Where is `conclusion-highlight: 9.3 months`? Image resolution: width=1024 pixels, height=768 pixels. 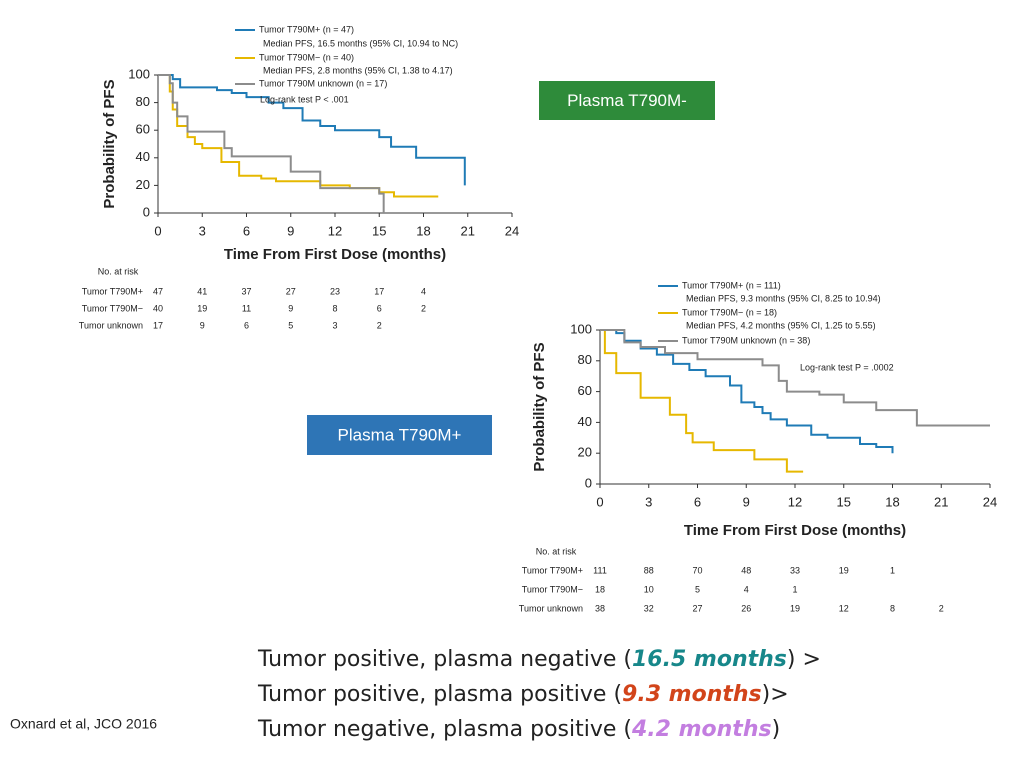 conclusion-highlight: 9.3 months is located at coordinates (692, 694).